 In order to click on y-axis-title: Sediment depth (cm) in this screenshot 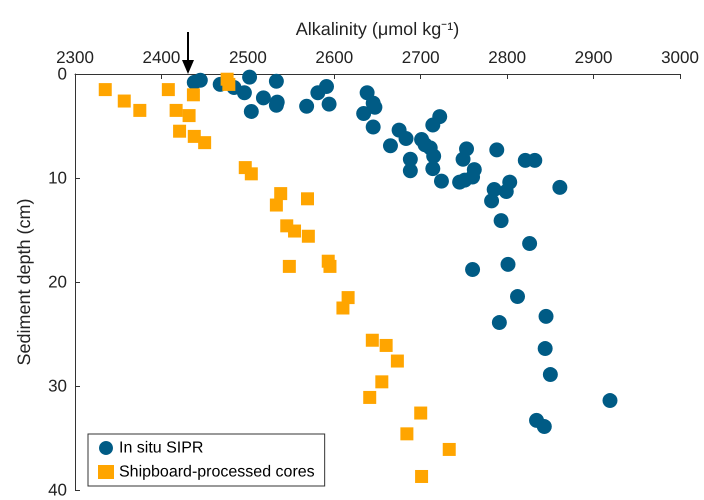, I will do `click(24, 282)`.